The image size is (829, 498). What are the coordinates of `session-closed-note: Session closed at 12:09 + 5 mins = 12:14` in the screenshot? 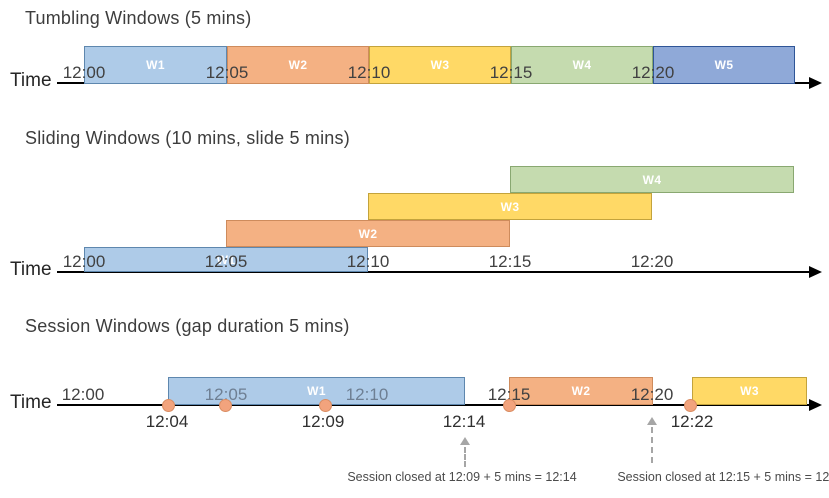 It's located at (462, 477).